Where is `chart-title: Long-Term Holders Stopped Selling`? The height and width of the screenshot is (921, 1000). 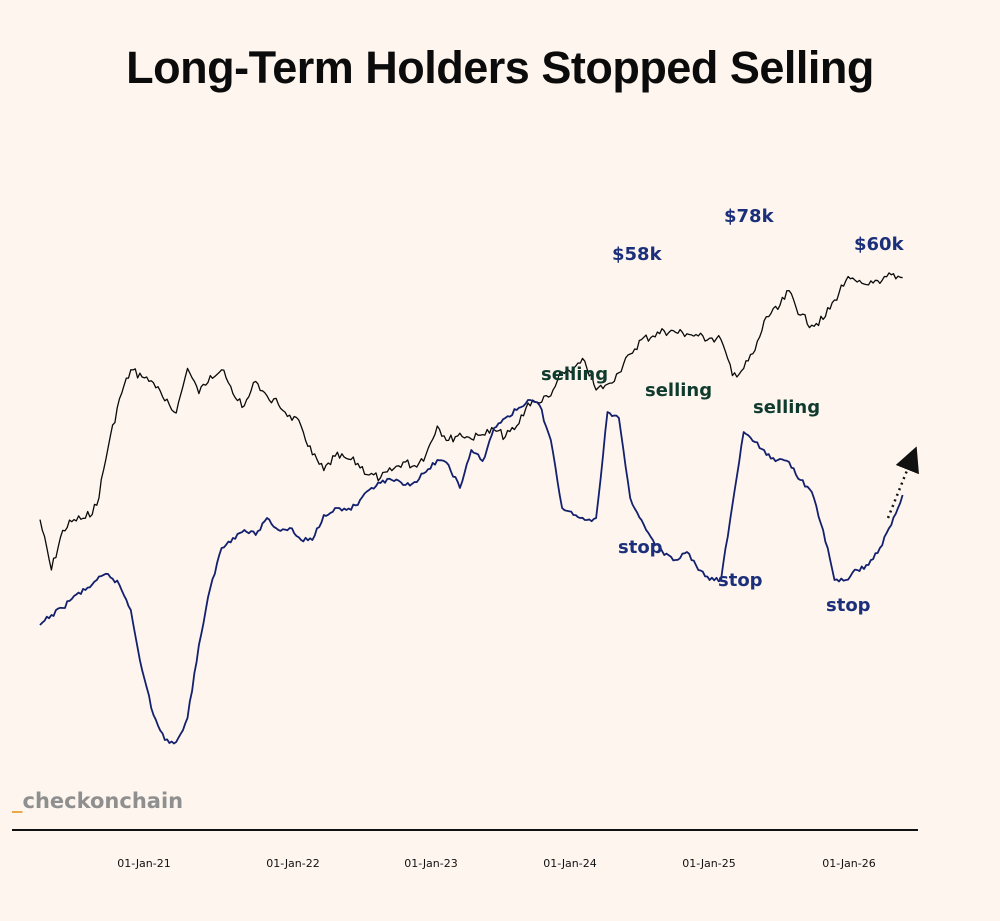
chart-title: Long-Term Holders Stopped Selling is located at coordinates (500, 67).